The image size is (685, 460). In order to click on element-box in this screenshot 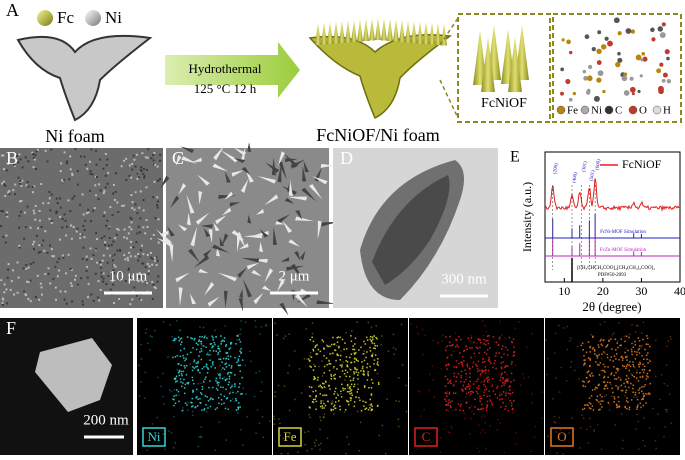, I will do `click(290, 437)`.